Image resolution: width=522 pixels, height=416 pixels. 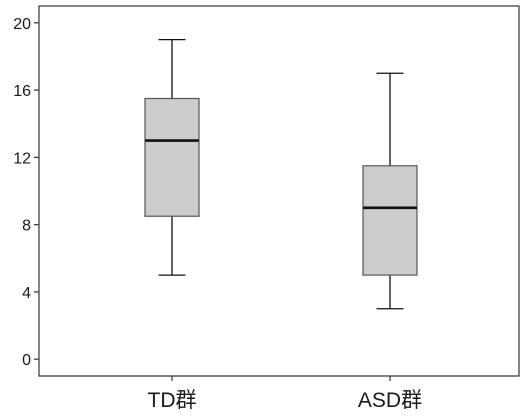 I want to click on y-tick-label: 16, so click(x=22, y=91).